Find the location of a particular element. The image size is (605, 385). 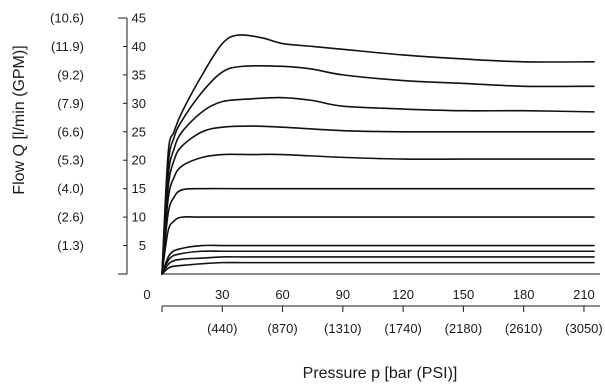

x-tick-label: 30 is located at coordinates (222, 294).